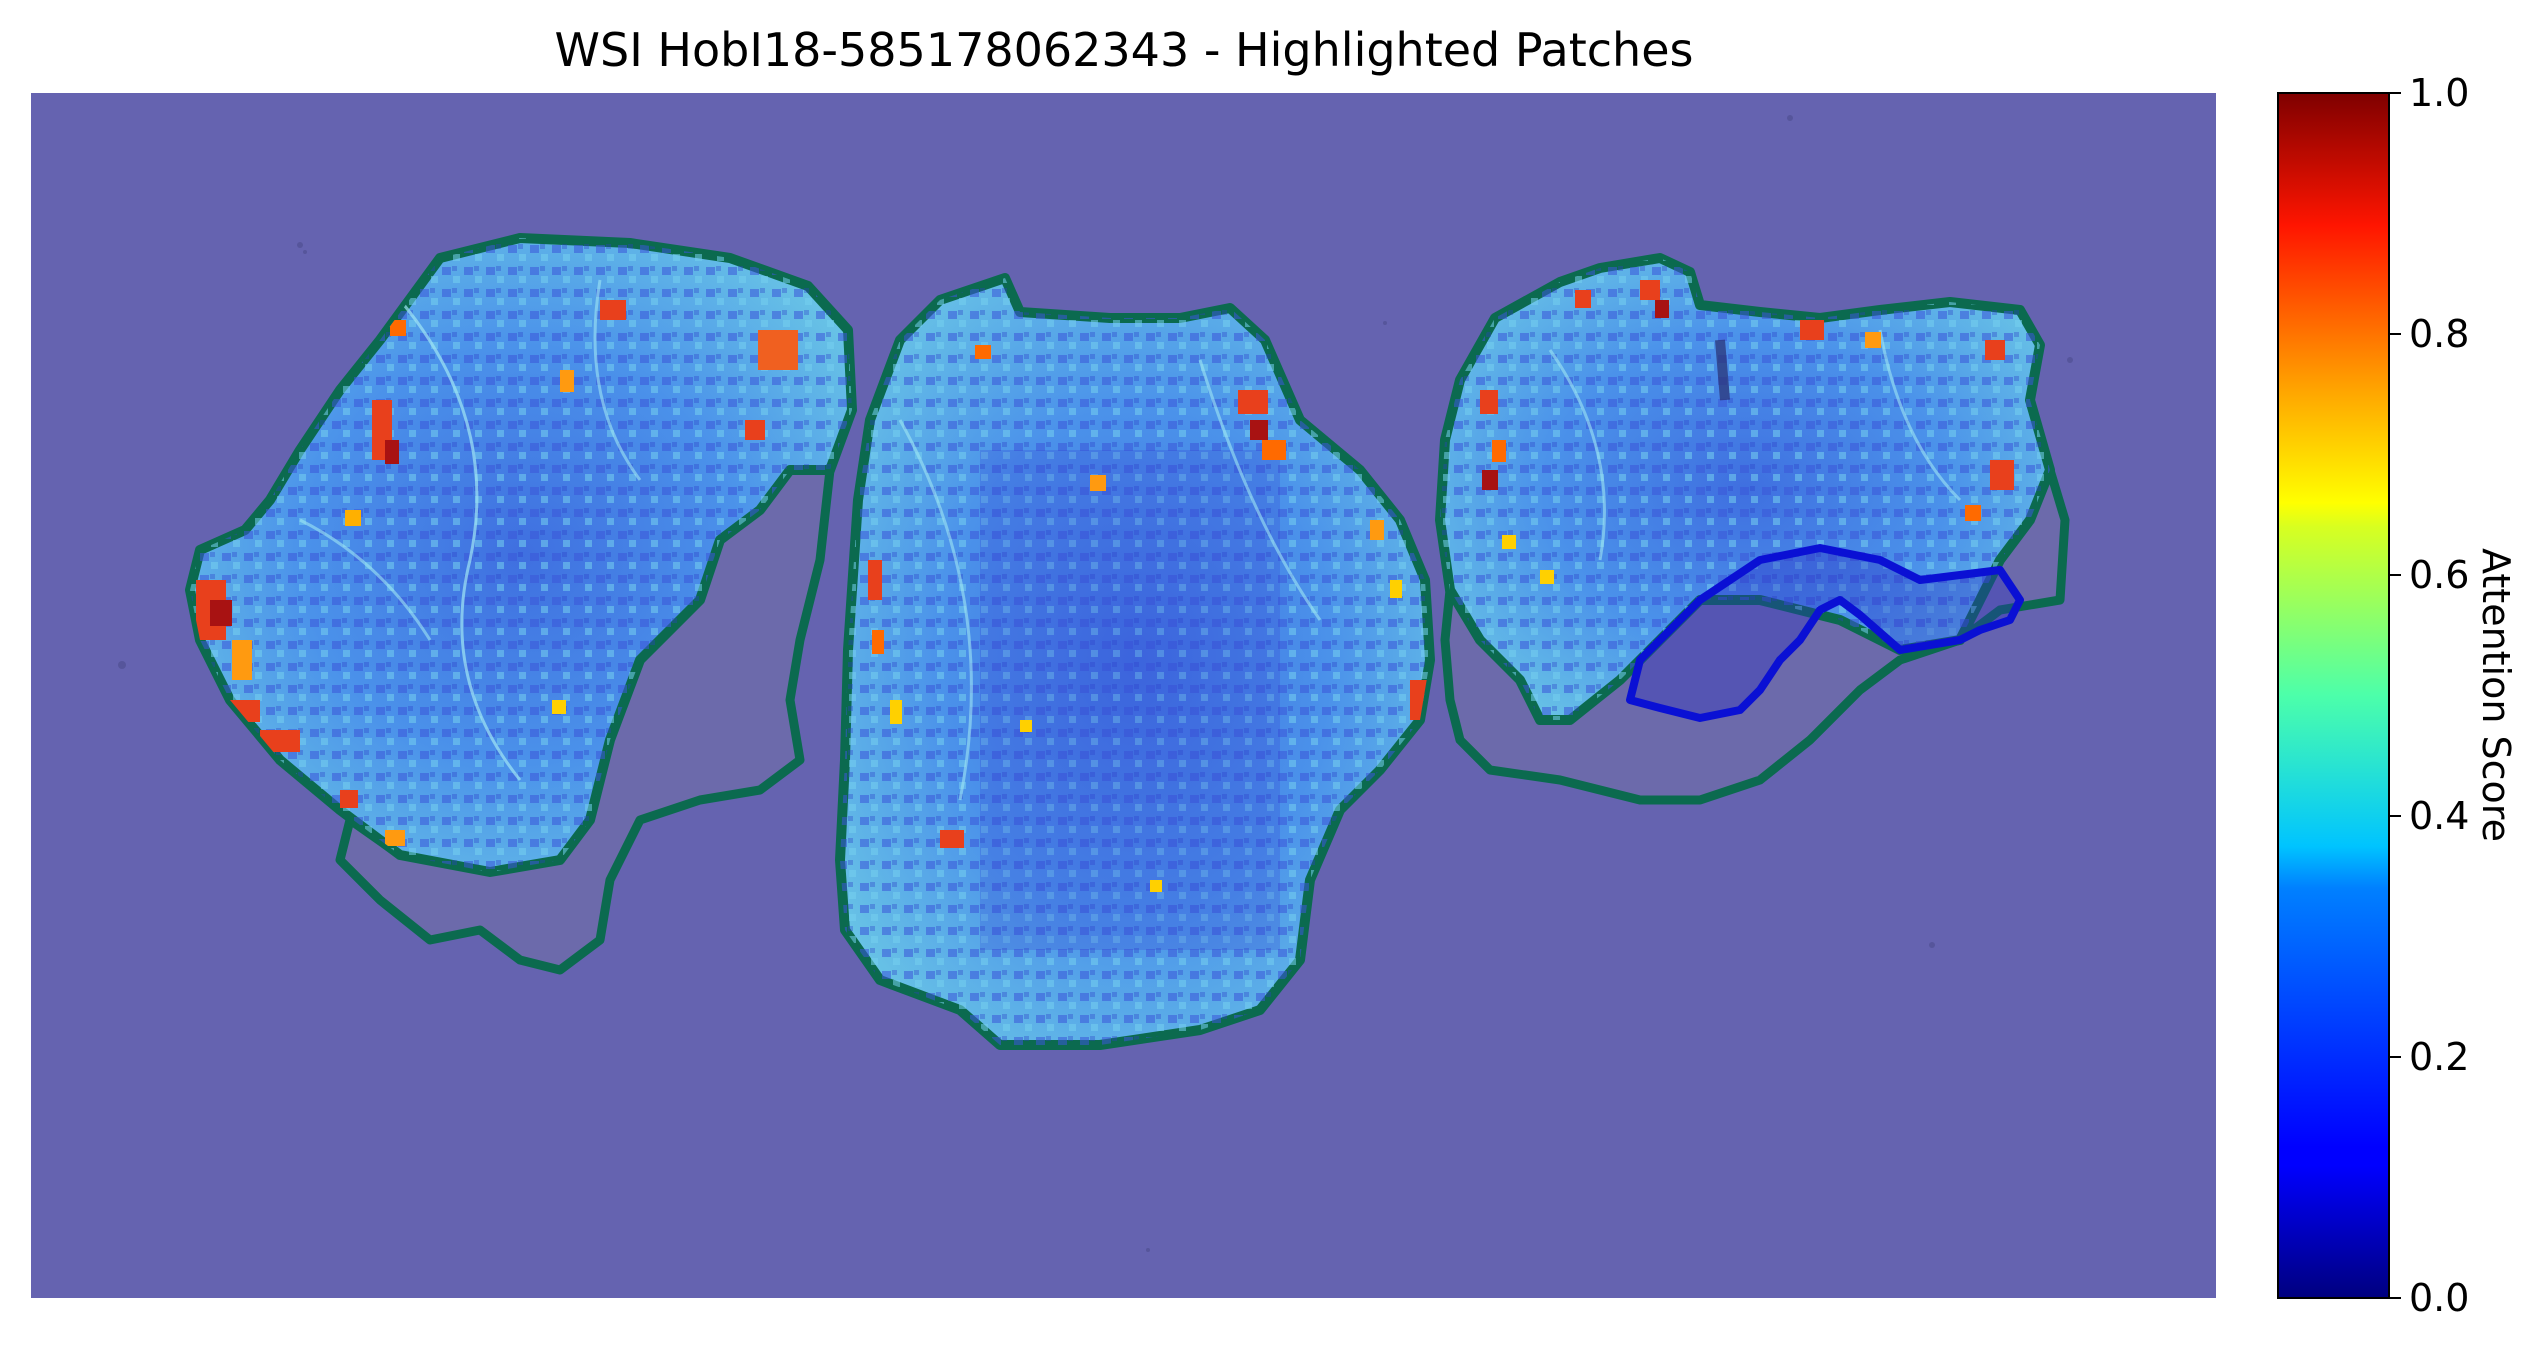  I want to click on right-low-attention-region, so click(1825, 633).